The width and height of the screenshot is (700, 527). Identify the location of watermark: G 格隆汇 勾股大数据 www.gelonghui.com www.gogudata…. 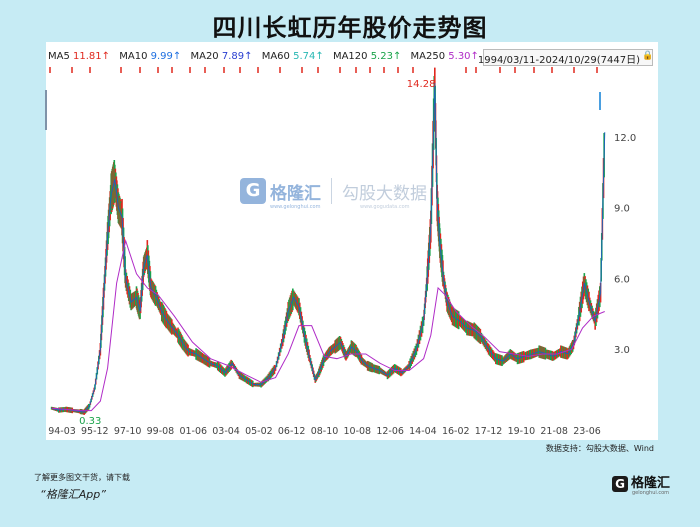
(333, 194).